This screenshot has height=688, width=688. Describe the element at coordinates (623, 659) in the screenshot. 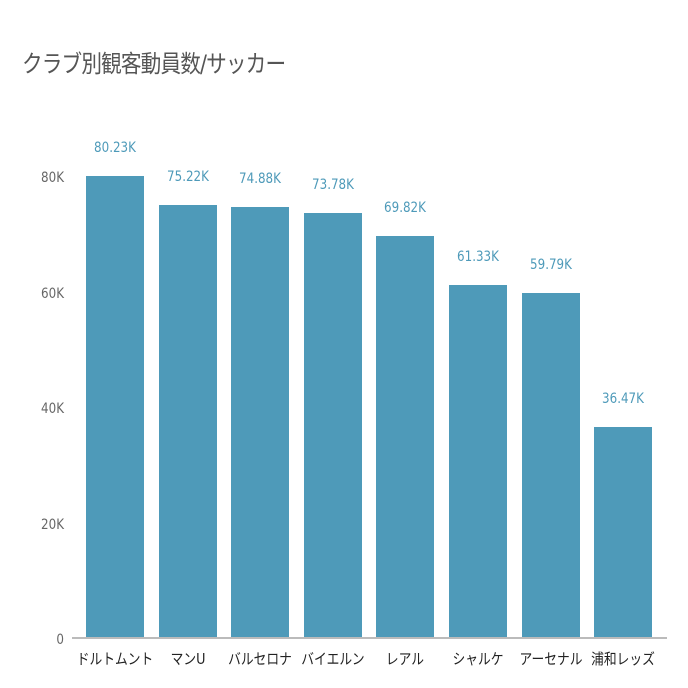

I see `x-category-label: 浦和レッズ` at that location.